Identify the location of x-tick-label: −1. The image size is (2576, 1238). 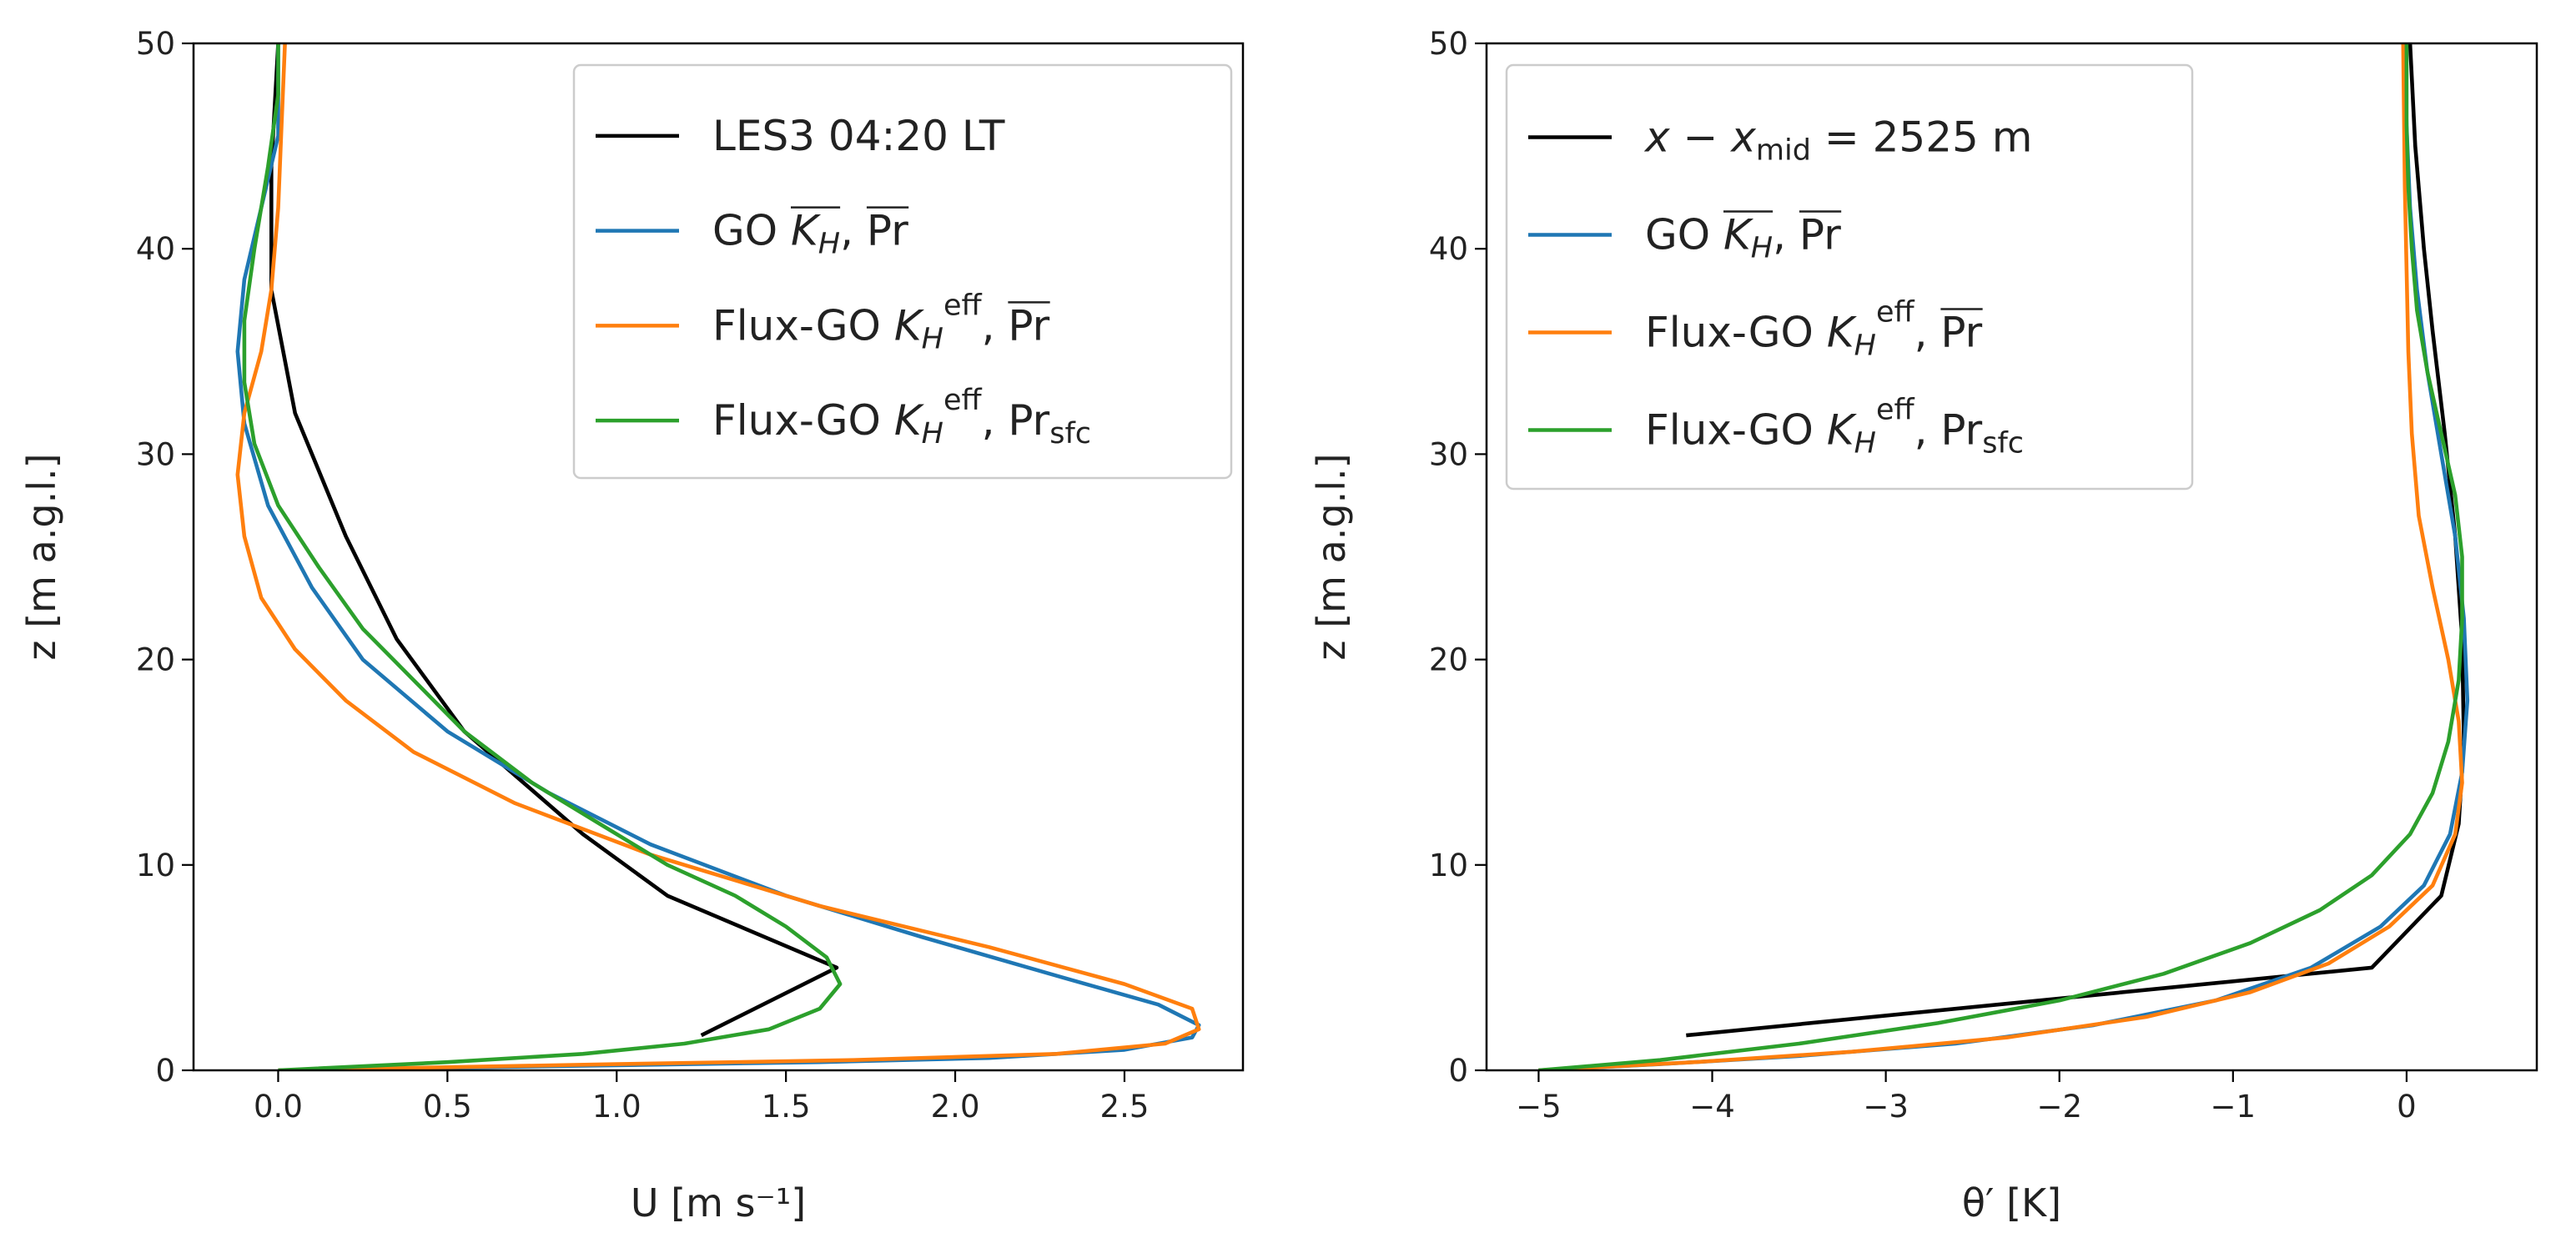
(2234, 1107).